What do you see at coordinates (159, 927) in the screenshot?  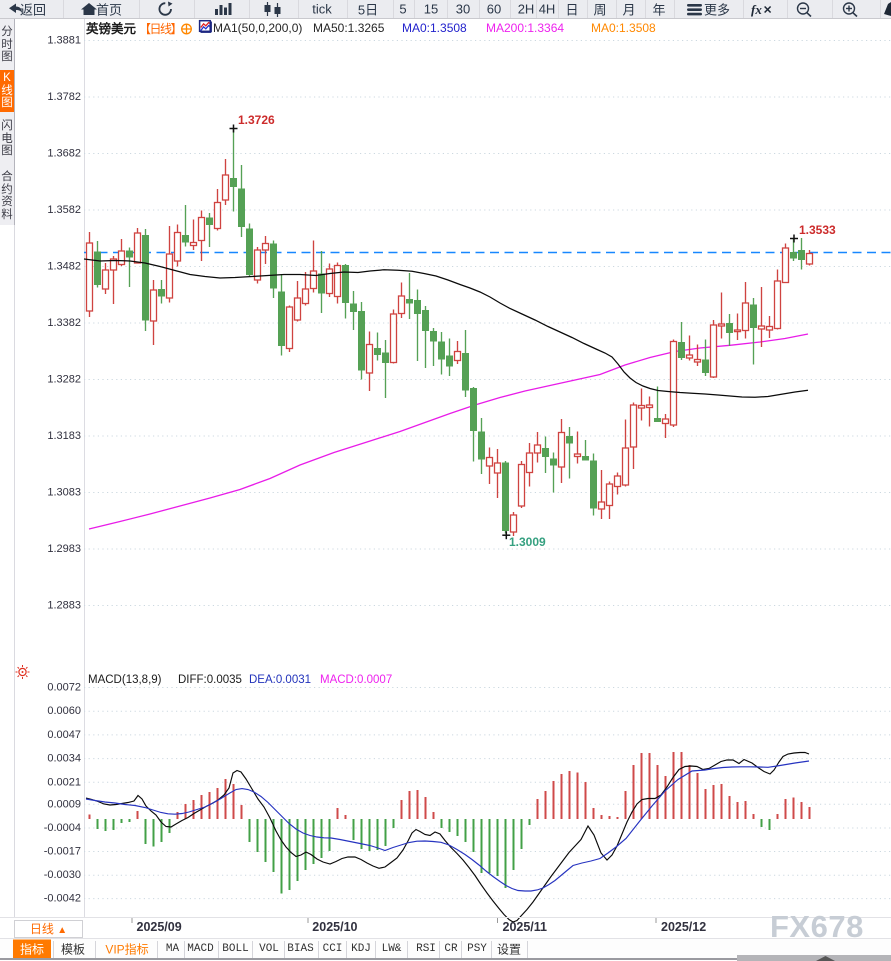 I see `svg-text: 2025/09` at bounding box center [159, 927].